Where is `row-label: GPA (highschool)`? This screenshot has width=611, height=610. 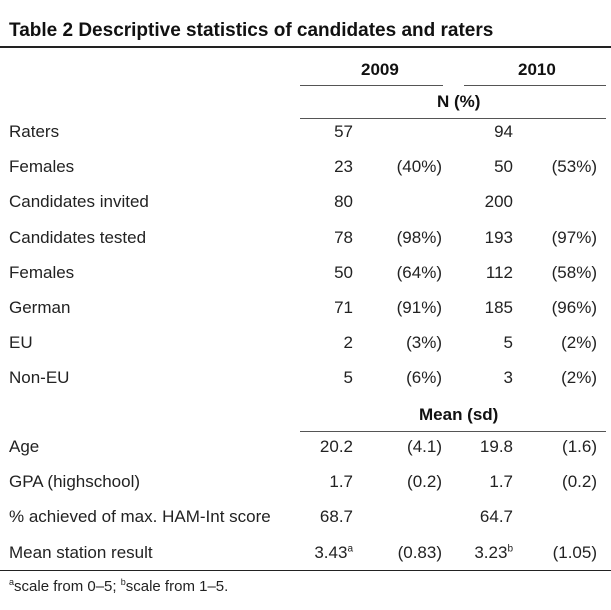
row-label: GPA (highschool) is located at coordinates (74, 482).